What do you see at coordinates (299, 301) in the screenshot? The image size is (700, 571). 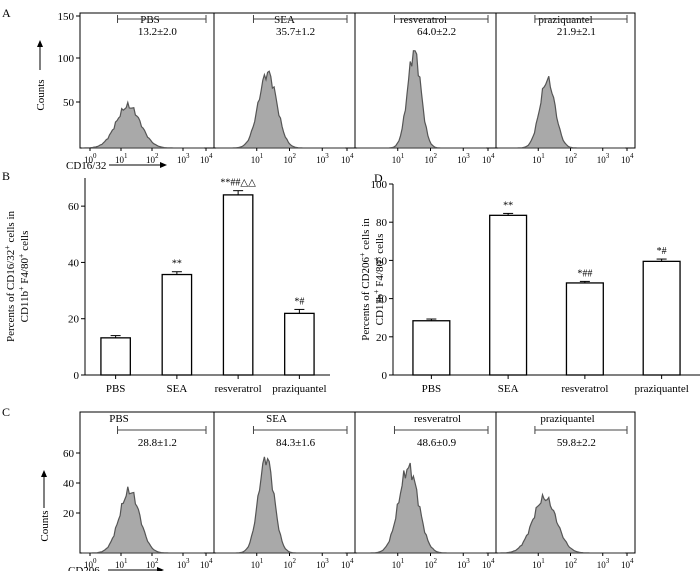 I see `panel-B-significance: *#` at bounding box center [299, 301].